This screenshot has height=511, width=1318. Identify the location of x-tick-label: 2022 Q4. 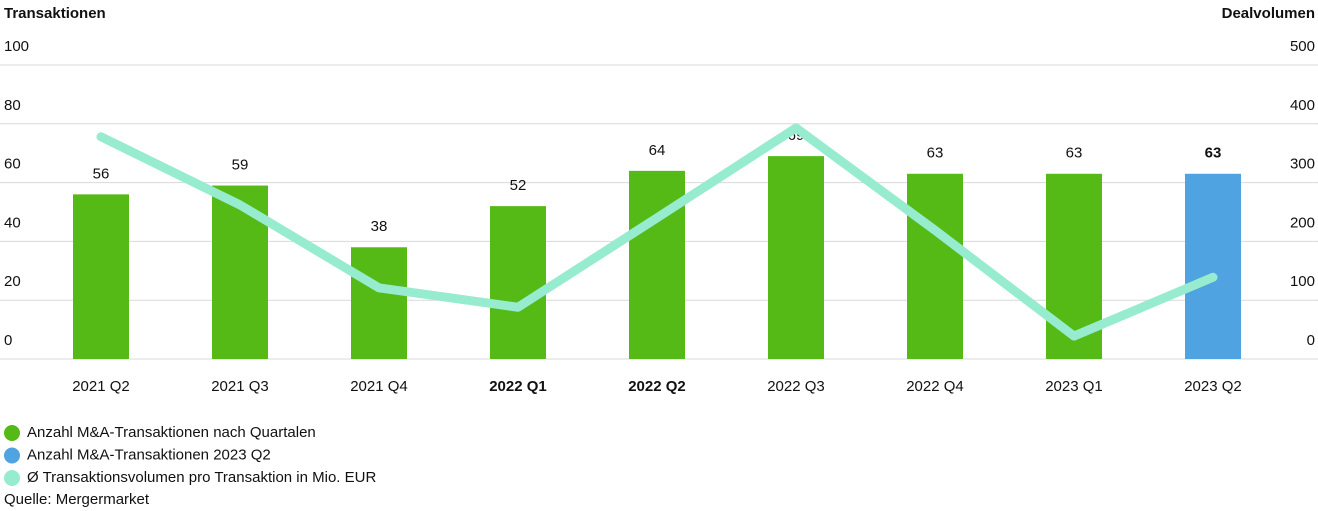
(935, 386).